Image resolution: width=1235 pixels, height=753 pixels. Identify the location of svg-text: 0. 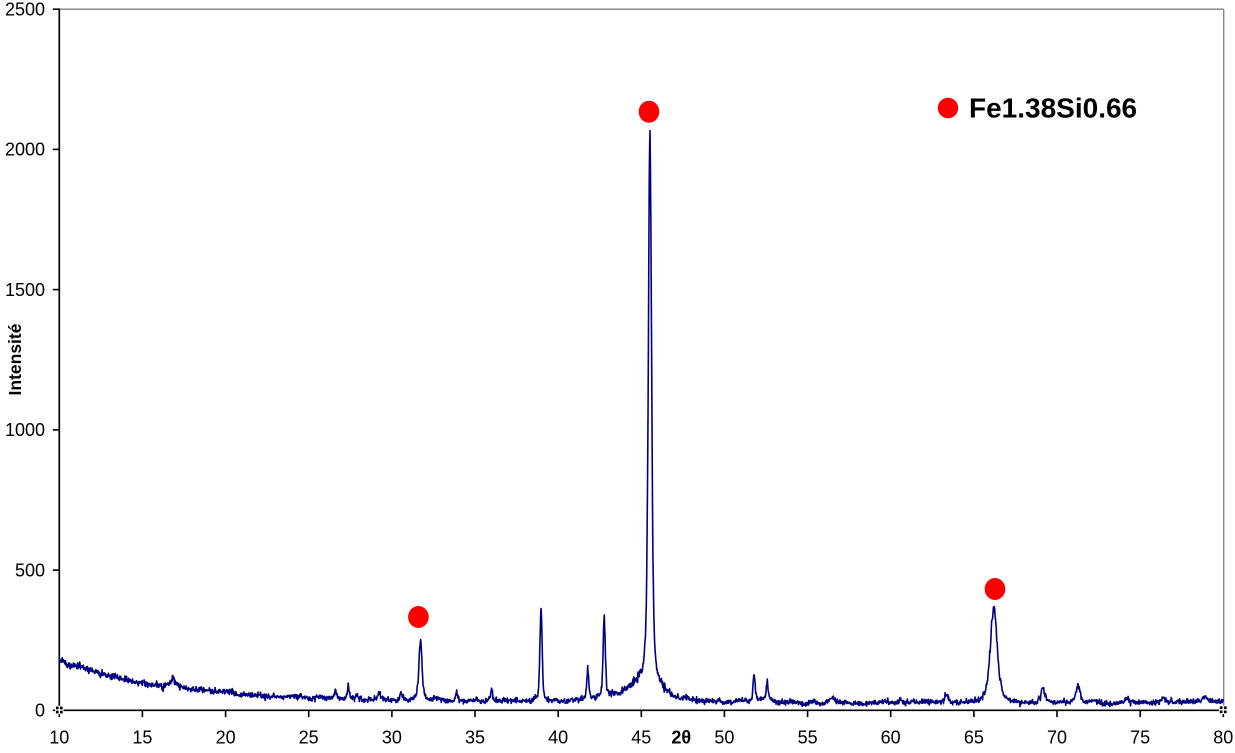
(40, 711).